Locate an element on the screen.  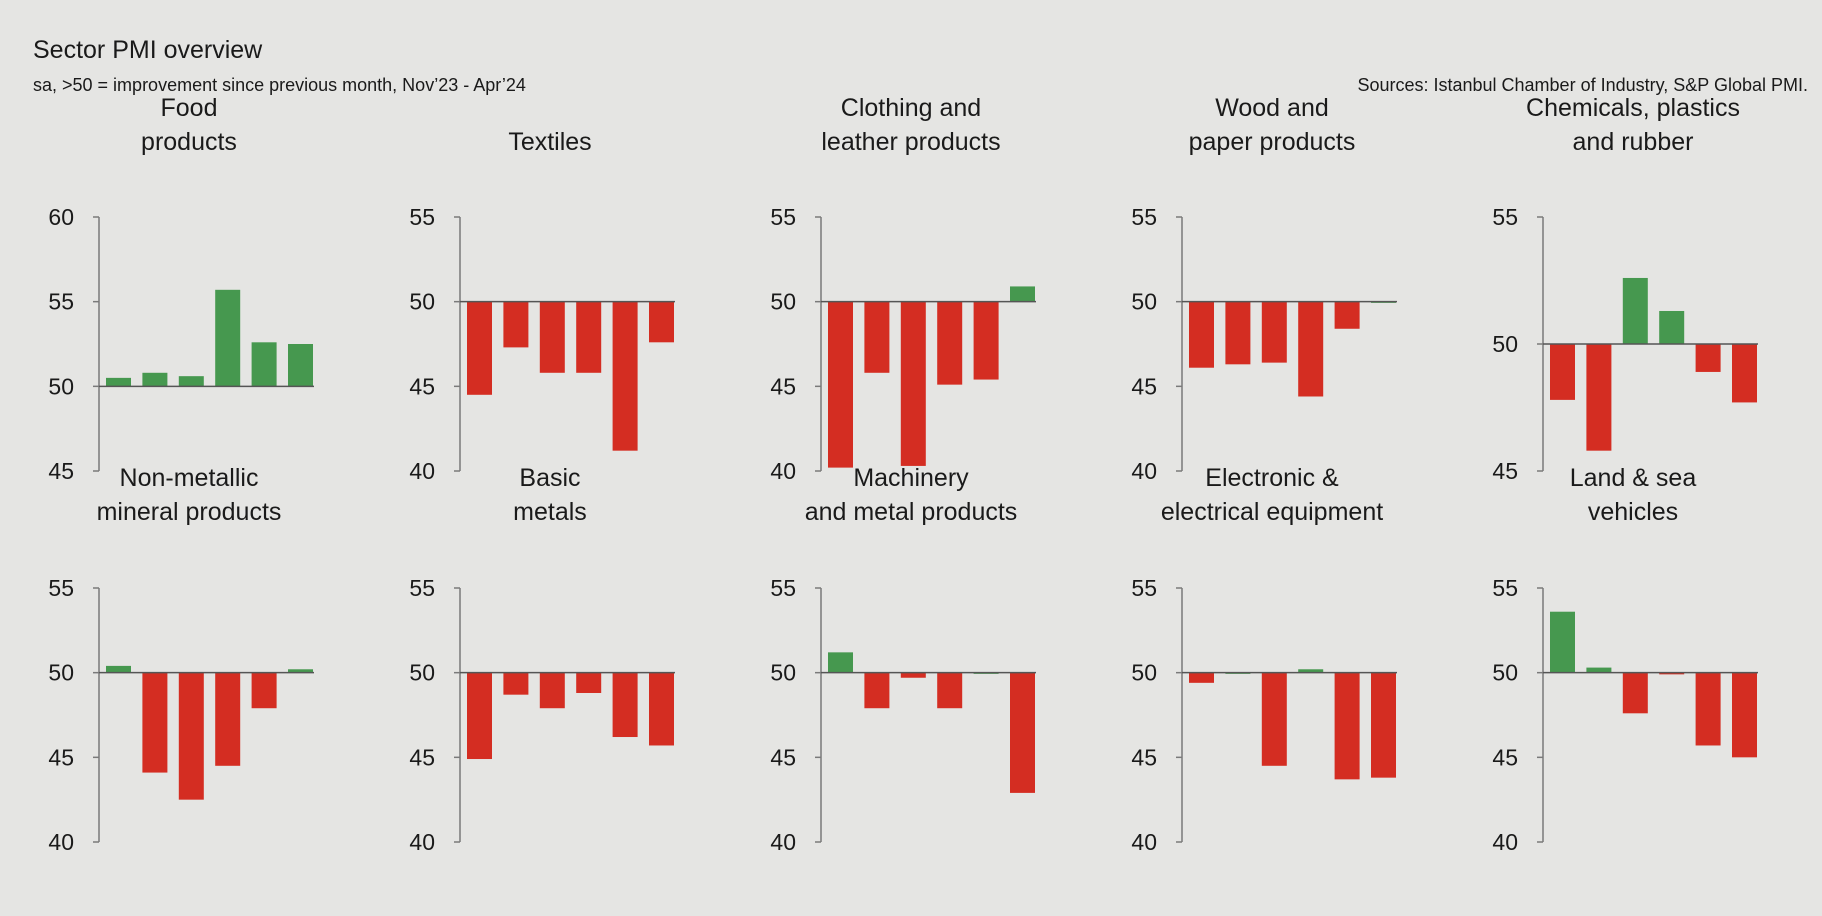
panel-title: and rubber is located at coordinates (1633, 142).